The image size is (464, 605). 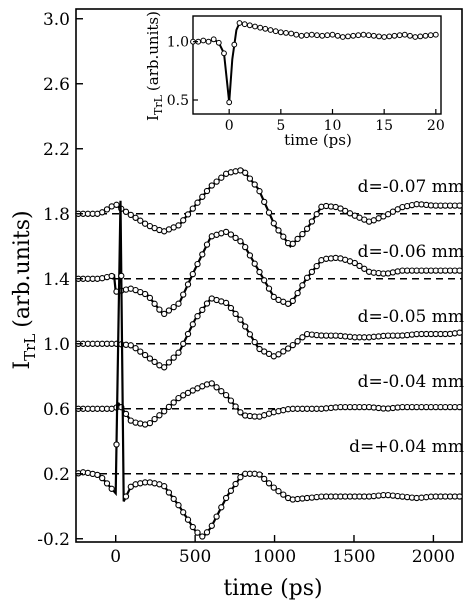 What do you see at coordinates (56, 410) in the screenshot?
I see `y-tick-label: 0.6` at bounding box center [56, 410].